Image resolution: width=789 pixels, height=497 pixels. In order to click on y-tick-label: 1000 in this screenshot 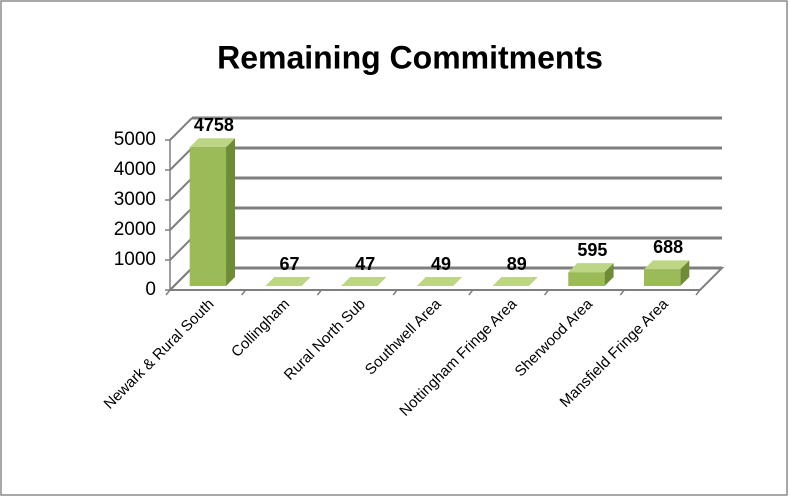, I will do `click(135, 259)`.